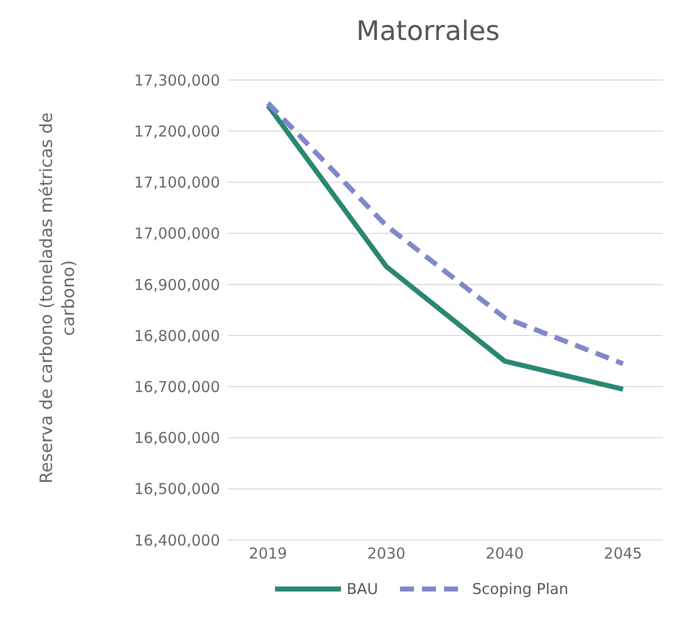  I want to click on y-axis-title: Reserva de carbono (toneladas métricas de carbono), so click(58, 298).